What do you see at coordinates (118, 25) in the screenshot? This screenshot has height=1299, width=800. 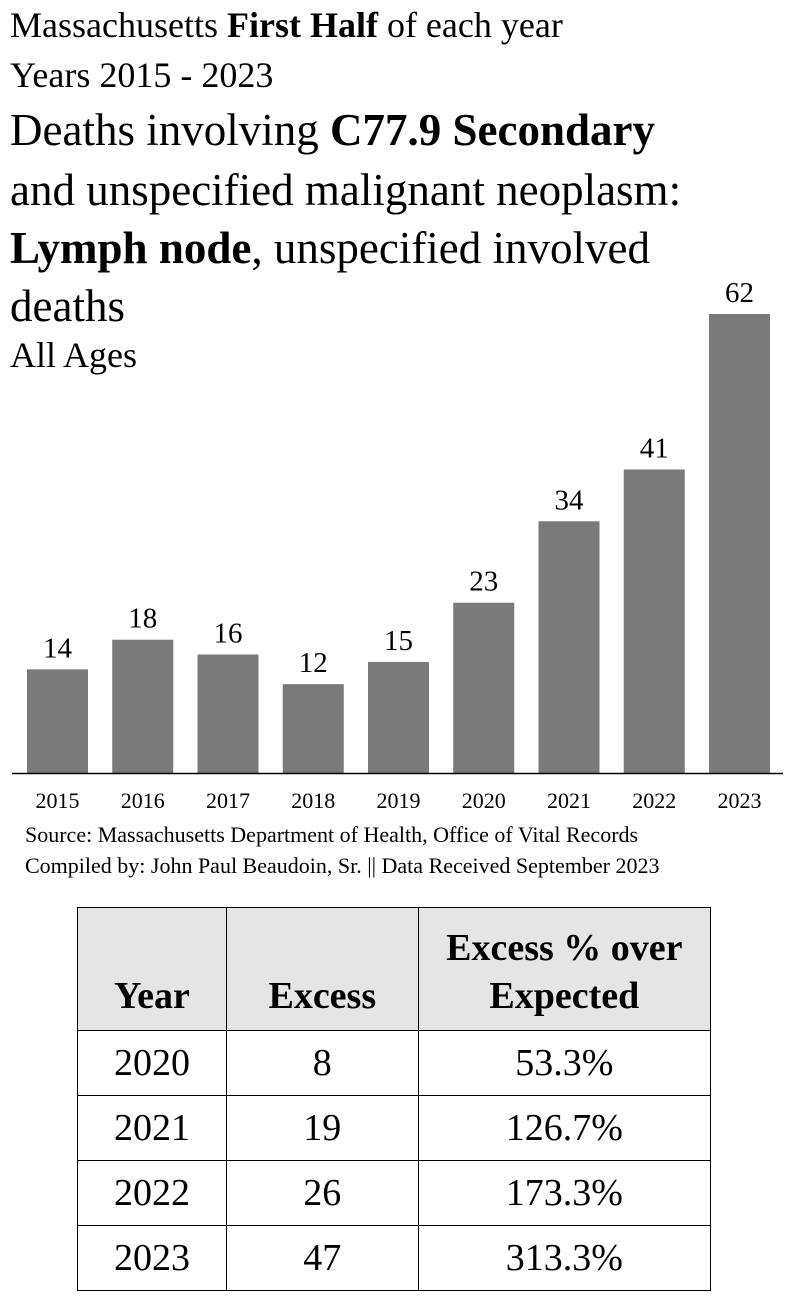 I see `title-region-text: Massachusetts` at bounding box center [118, 25].